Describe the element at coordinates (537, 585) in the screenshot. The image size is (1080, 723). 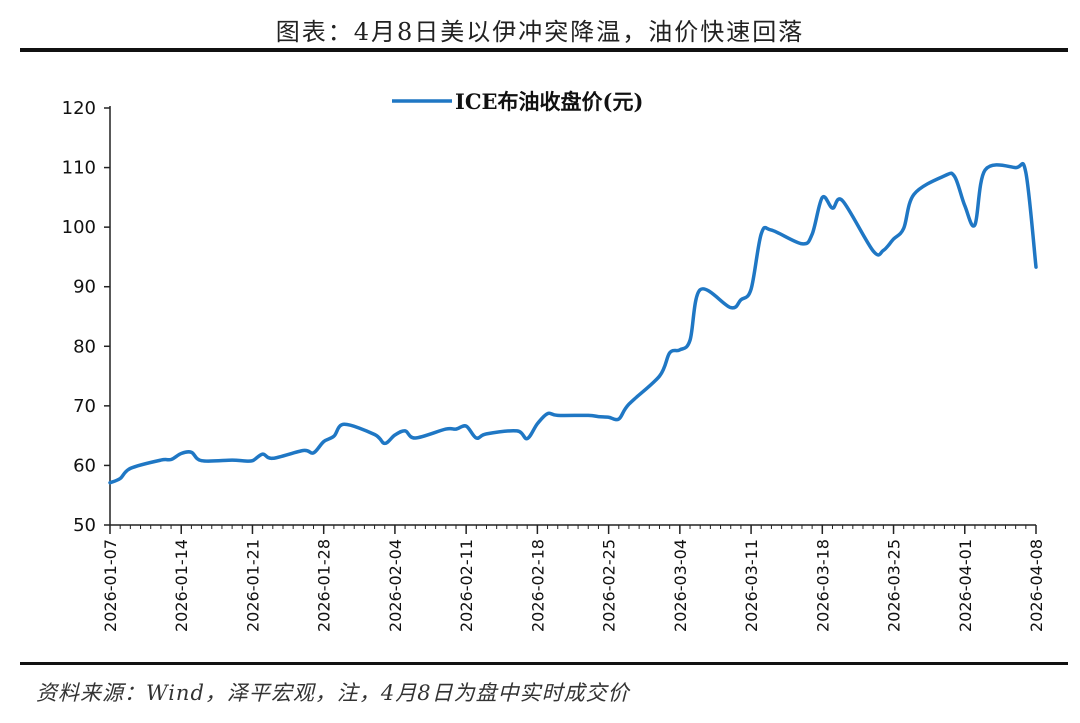
I see `x-tick-label: 2026-02-18` at that location.